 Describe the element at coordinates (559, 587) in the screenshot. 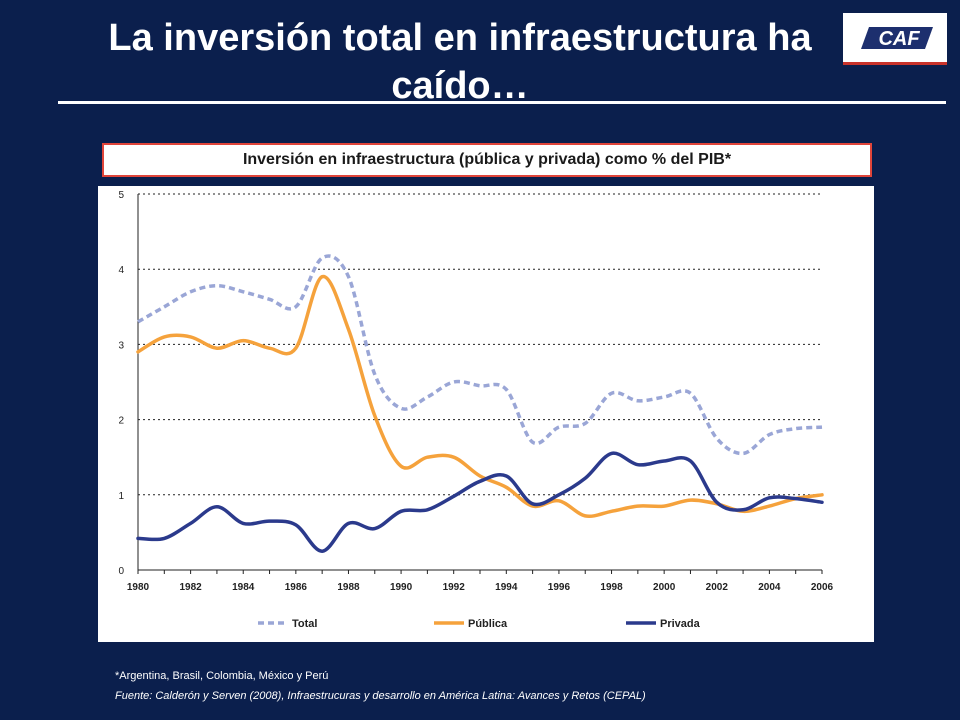

I see `x-tick-label: 1996` at that location.